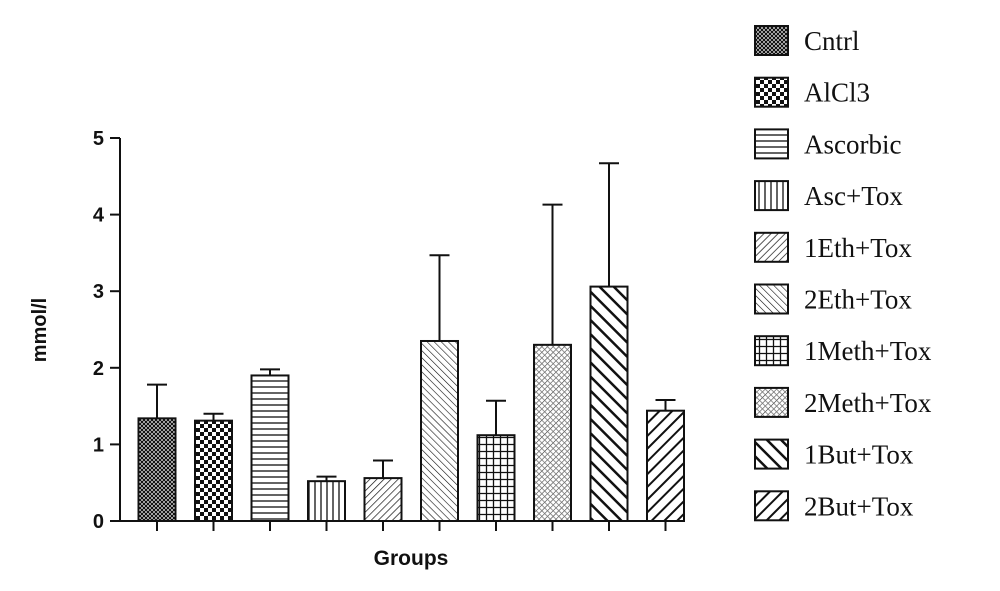 The height and width of the screenshot is (591, 1000). I want to click on legend-item: 1Meth+Tox, so click(843, 351).